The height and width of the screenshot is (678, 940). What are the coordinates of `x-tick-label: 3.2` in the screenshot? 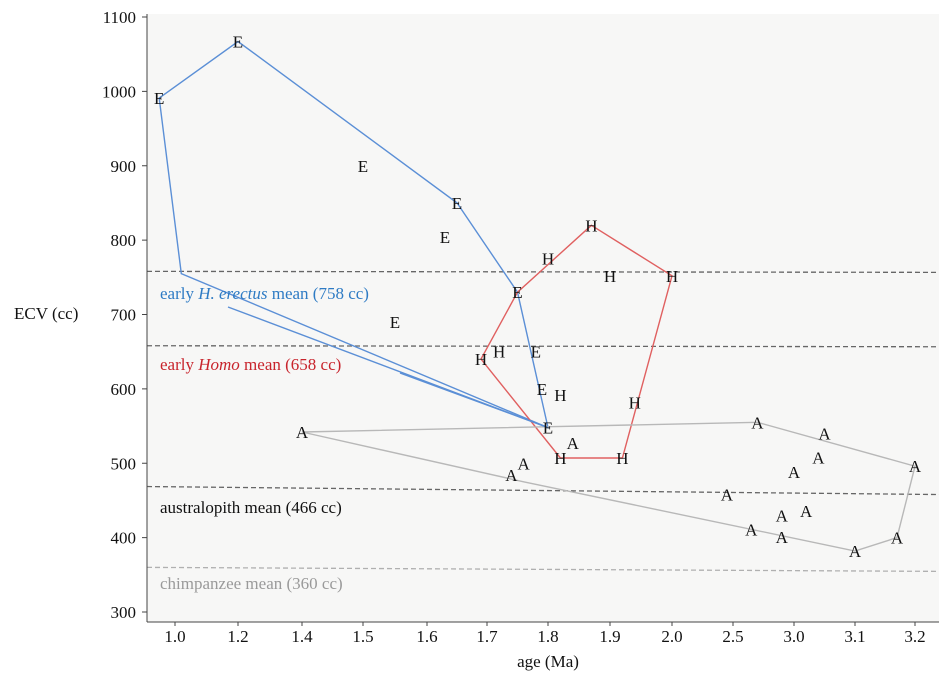 It's located at (914, 636).